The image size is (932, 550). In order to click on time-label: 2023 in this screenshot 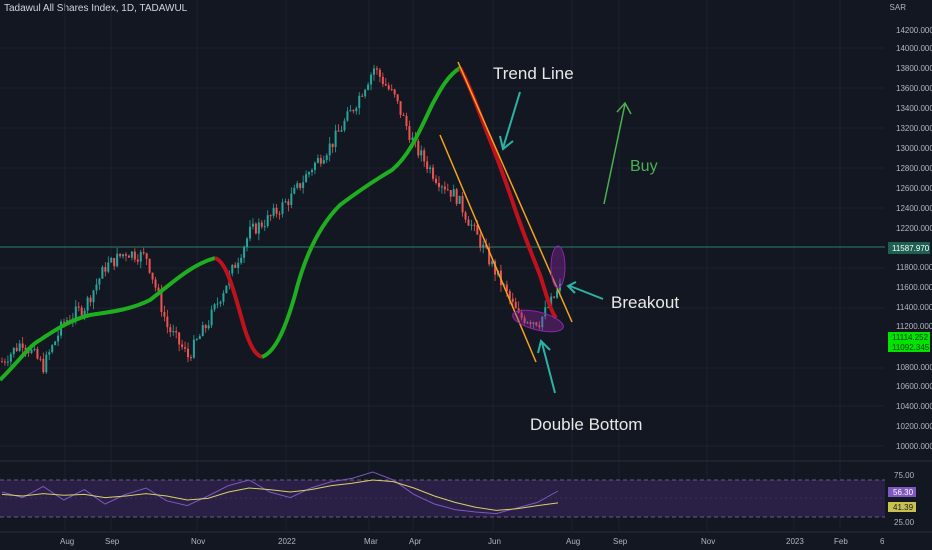, I will do `click(795, 541)`.